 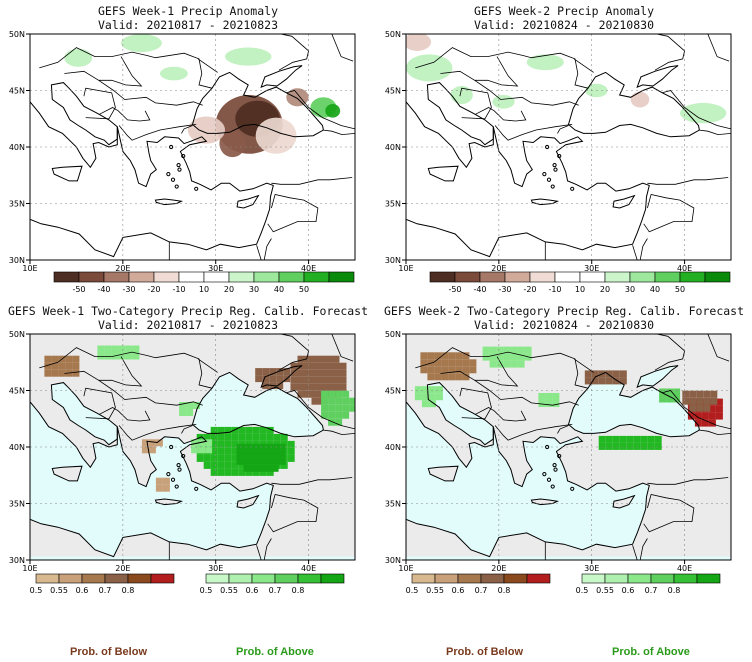 I want to click on colorbar-tick-label: 0.8, so click(x=674, y=590).